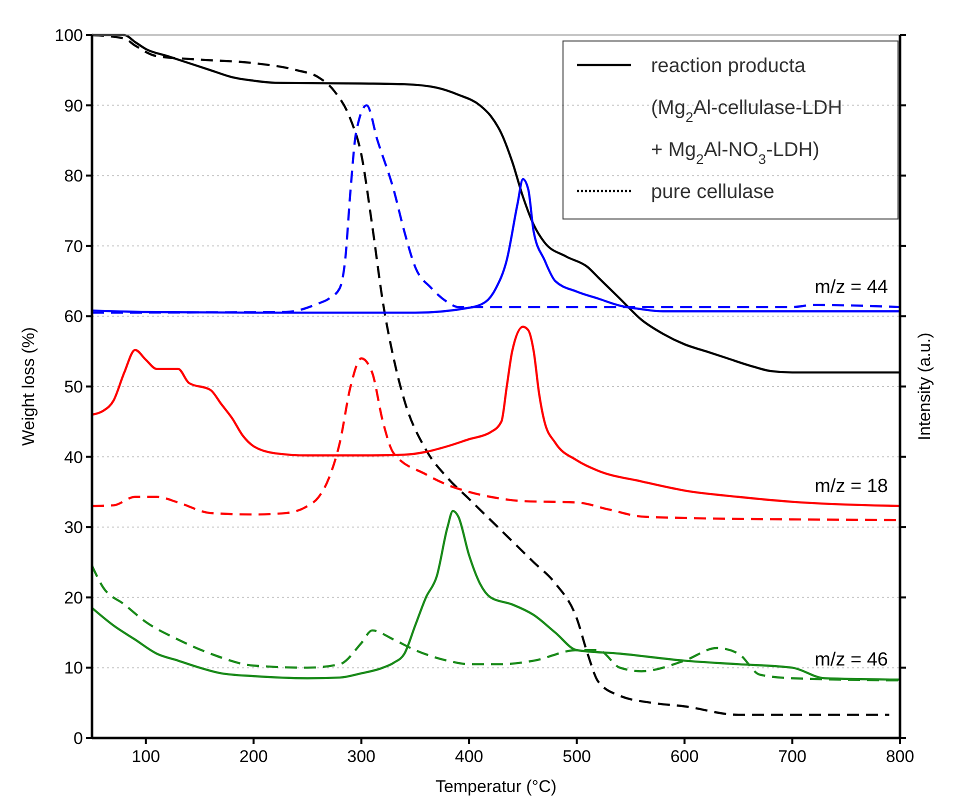  Describe the element at coordinates (253, 756) in the screenshot. I see `x-tick-label: 200` at that location.